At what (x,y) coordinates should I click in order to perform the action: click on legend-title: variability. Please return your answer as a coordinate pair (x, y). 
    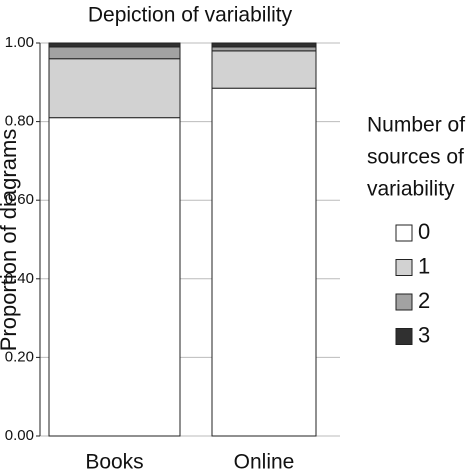
    Looking at the image, I should click on (411, 189).